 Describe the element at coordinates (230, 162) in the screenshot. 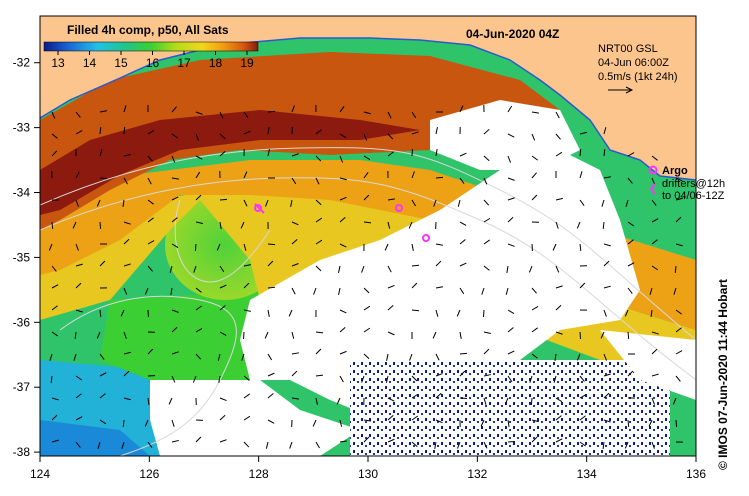

I see `hot-current-core` at that location.